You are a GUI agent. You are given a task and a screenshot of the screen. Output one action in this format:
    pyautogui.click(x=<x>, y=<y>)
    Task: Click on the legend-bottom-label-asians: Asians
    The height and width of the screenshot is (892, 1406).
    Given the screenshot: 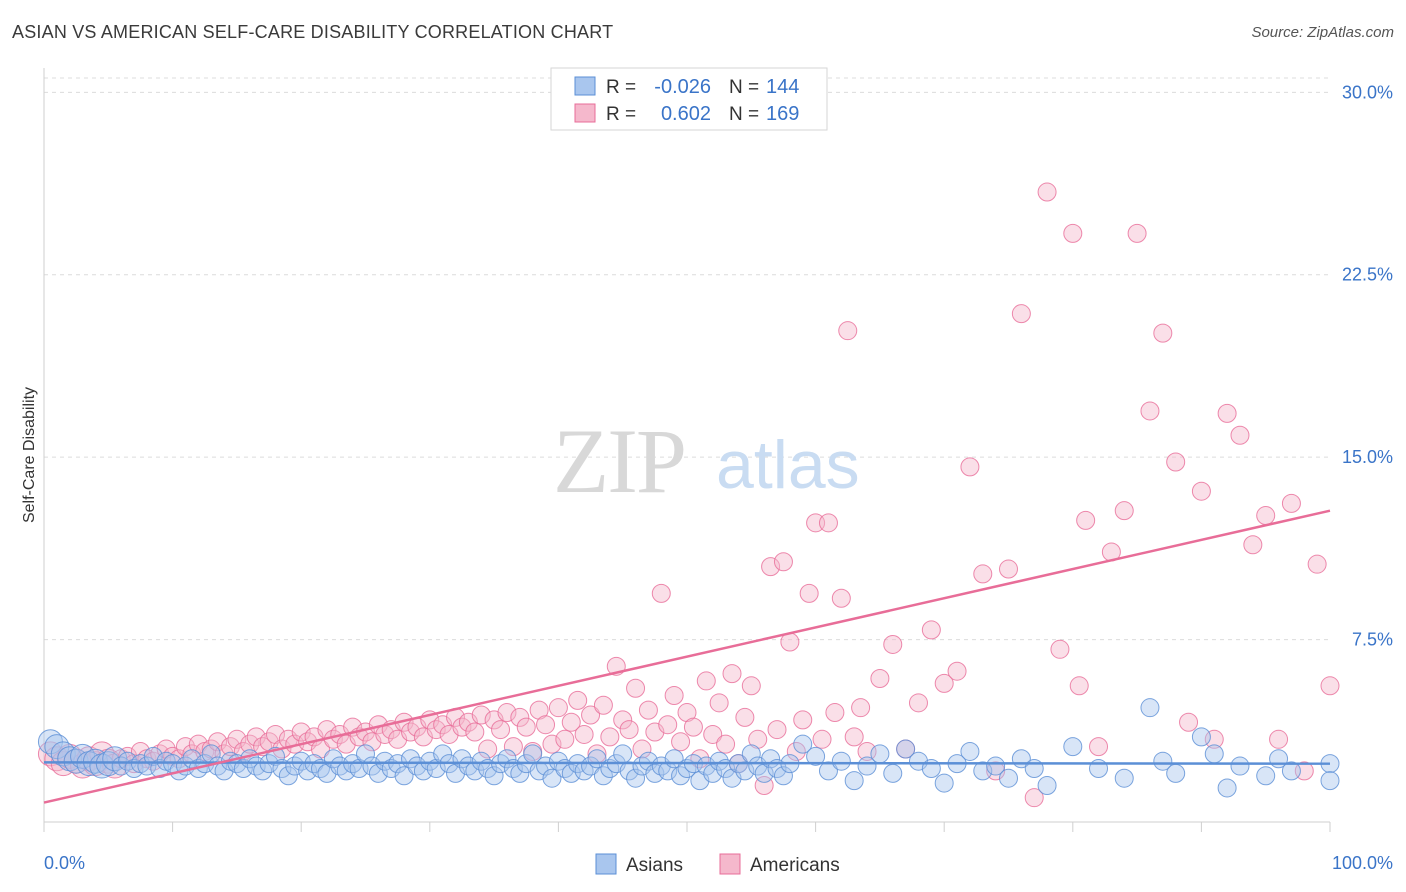 What is the action you would take?
    pyautogui.click(x=654, y=865)
    